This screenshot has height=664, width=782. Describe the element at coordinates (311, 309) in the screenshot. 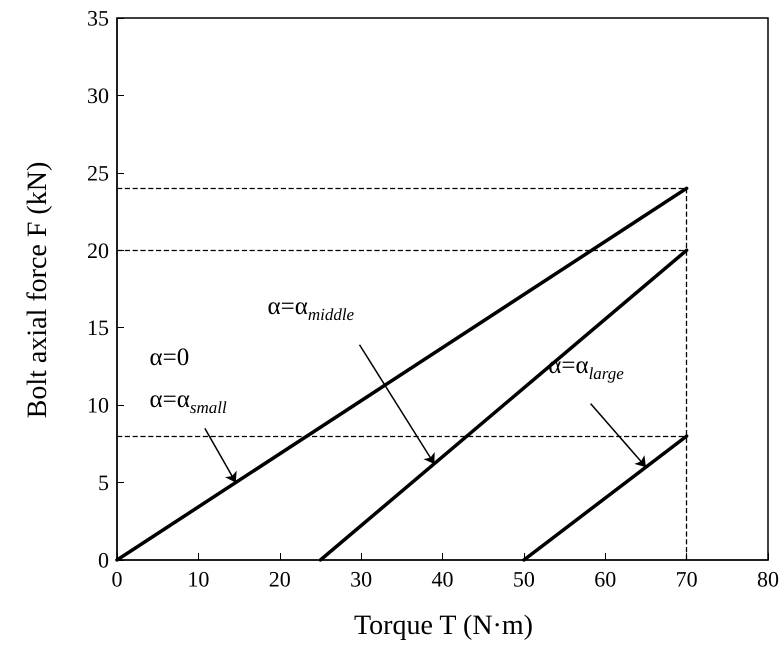

I see `annotation: α=α$_{middle}$` at that location.